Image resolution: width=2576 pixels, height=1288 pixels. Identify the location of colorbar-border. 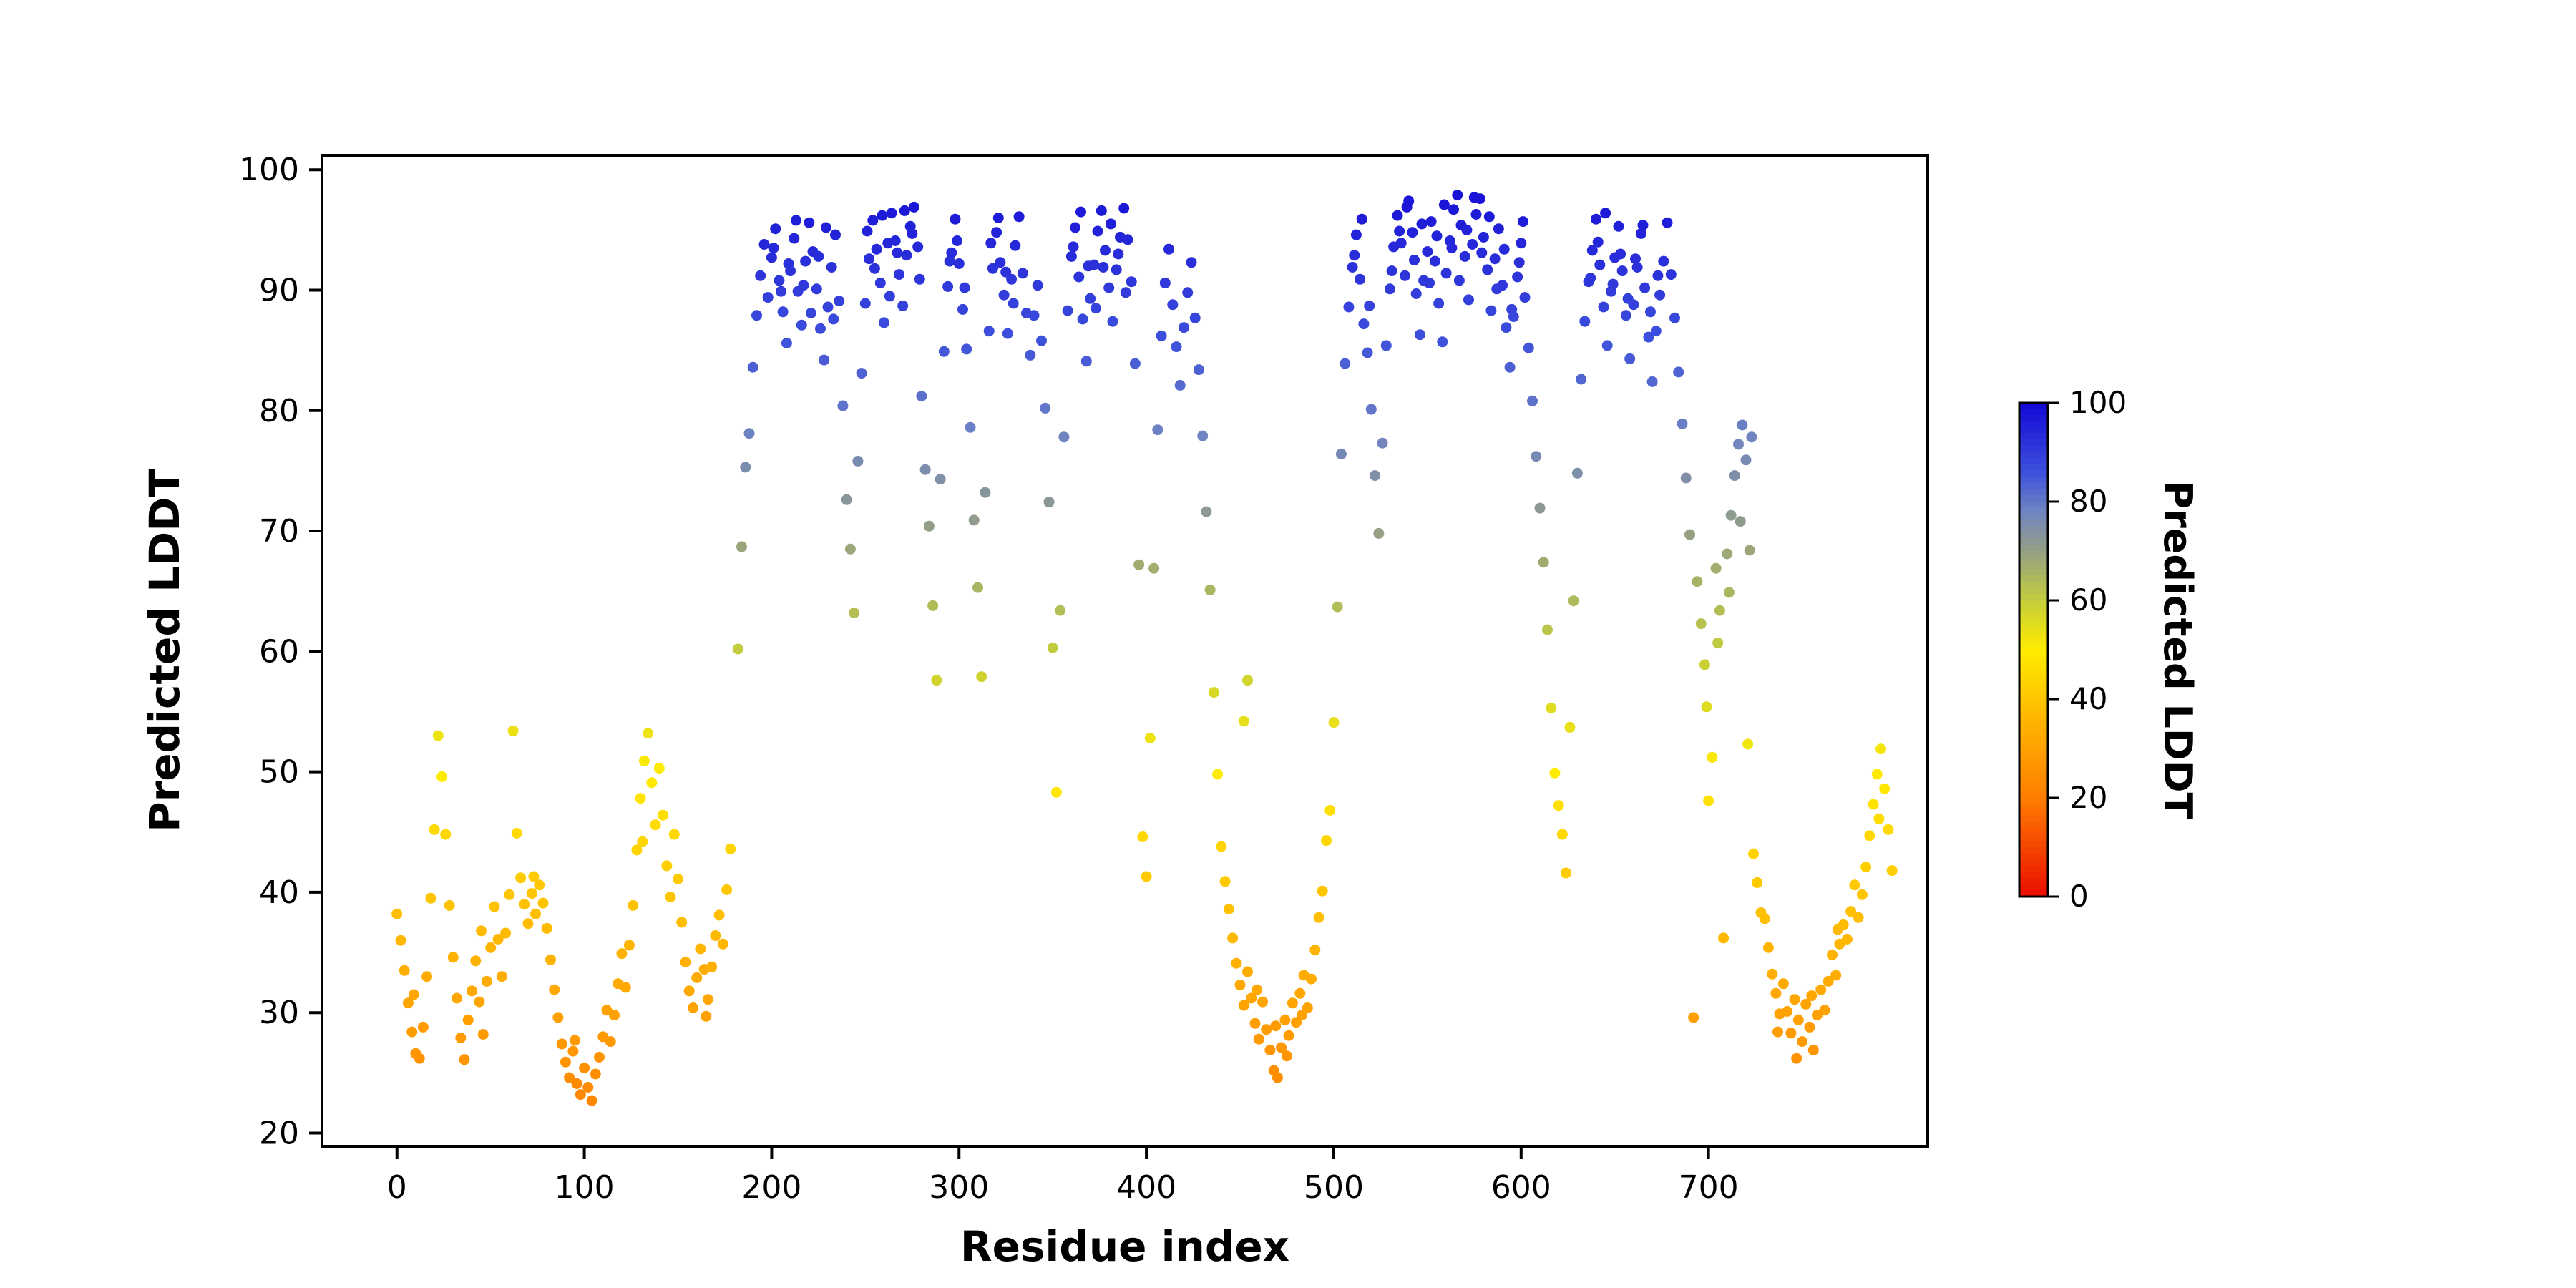
(2033, 649).